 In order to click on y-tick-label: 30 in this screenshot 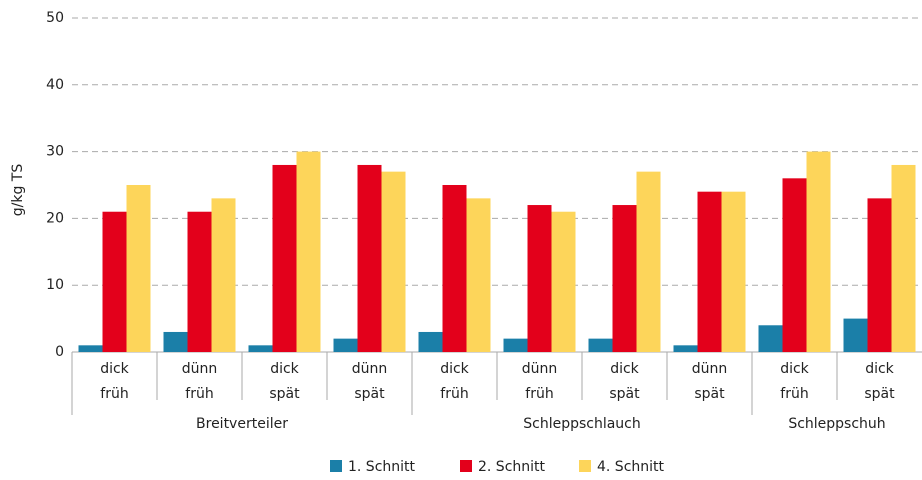, I will do `click(55, 152)`.